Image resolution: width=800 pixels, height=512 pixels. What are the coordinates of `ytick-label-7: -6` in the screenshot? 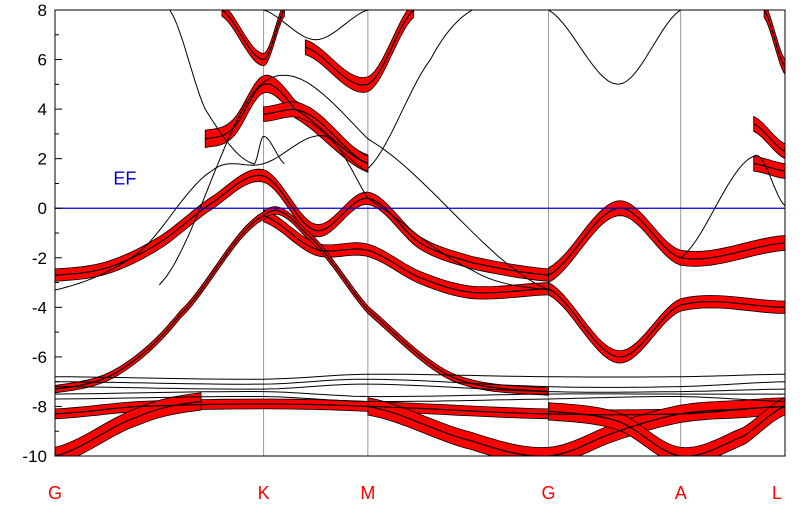 It's located at (39, 357).